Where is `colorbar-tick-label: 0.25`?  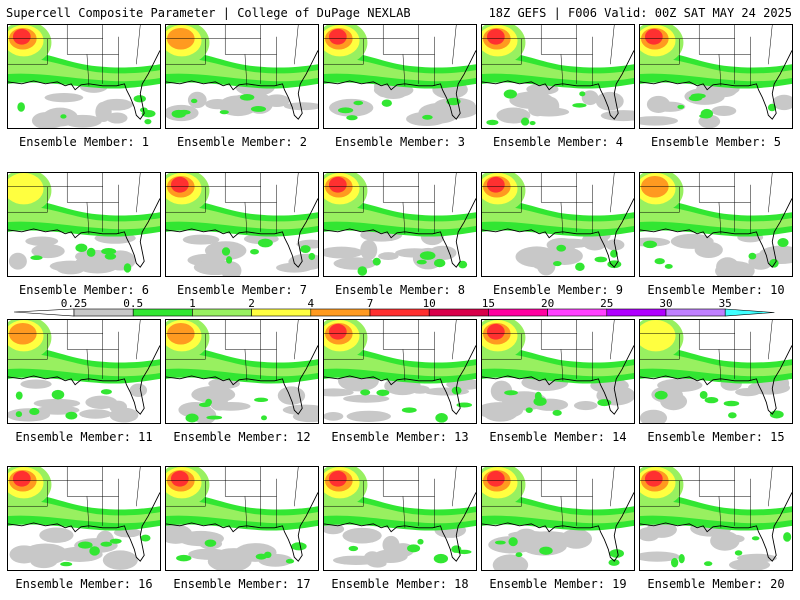
colorbar-tick-label: 0.25 is located at coordinates (74, 303).